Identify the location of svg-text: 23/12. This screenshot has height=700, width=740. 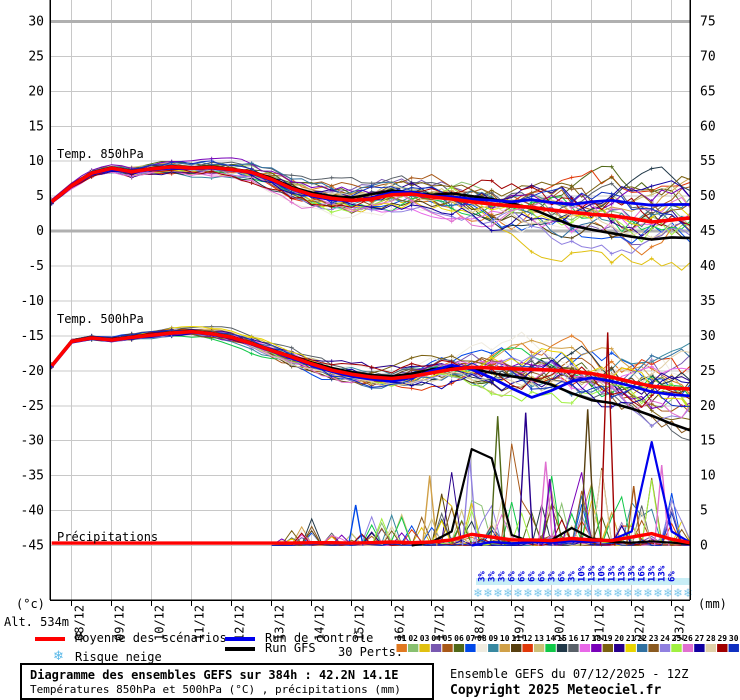
(680, 623).